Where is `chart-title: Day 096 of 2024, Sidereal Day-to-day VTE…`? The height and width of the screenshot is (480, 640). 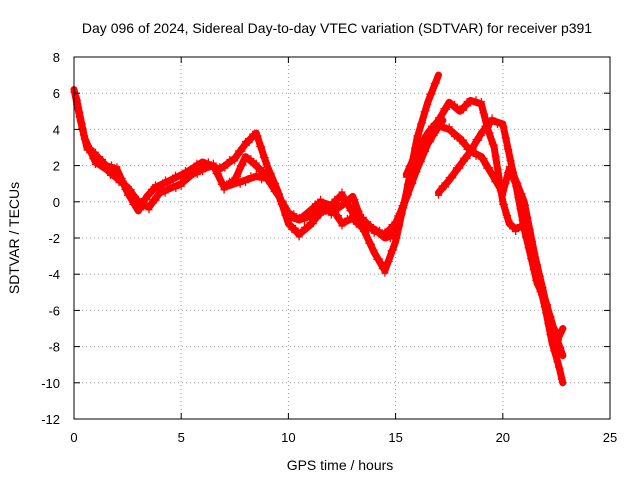
chart-title: Day 096 of 2024, Sidereal Day-to-day VTE… is located at coordinates (337, 28).